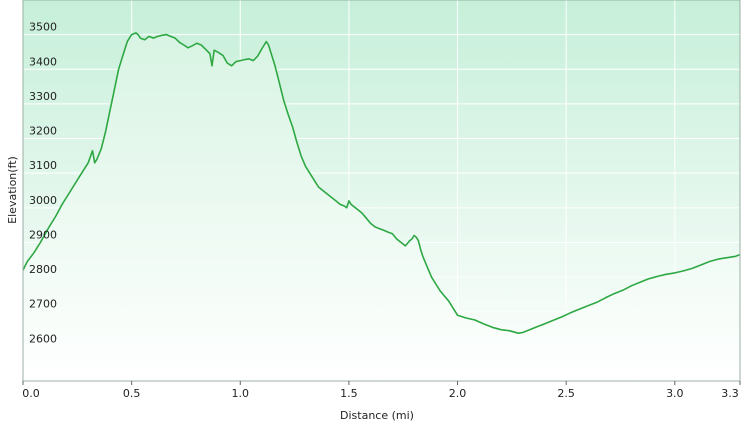  What do you see at coordinates (132, 393) in the screenshot?
I see `x-tick-label: 0.5` at bounding box center [132, 393].